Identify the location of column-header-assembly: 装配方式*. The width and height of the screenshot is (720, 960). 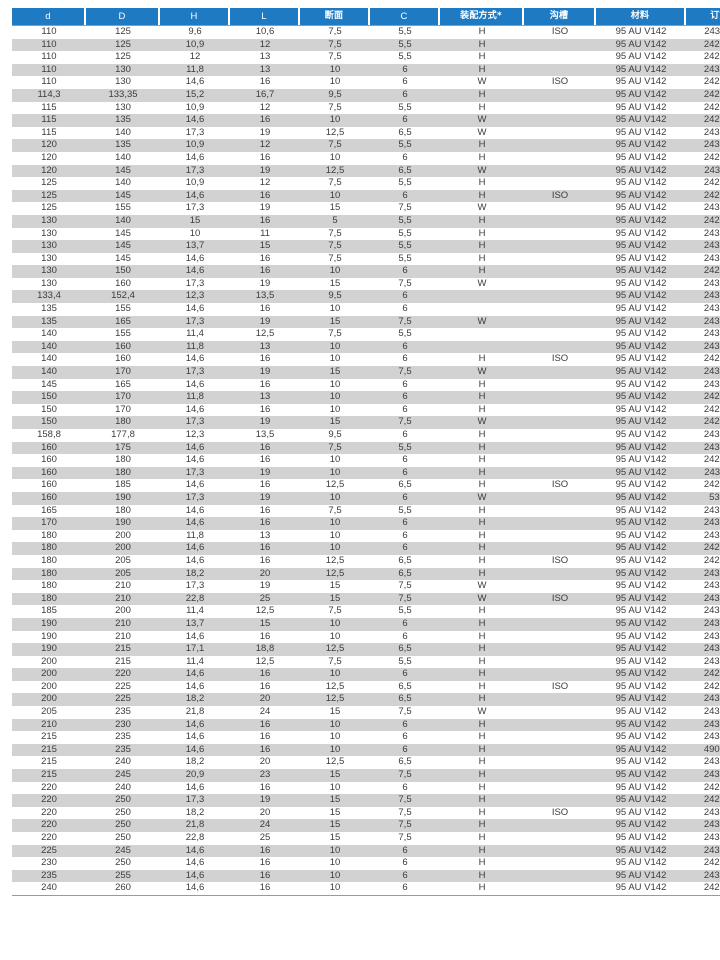
(482, 16).